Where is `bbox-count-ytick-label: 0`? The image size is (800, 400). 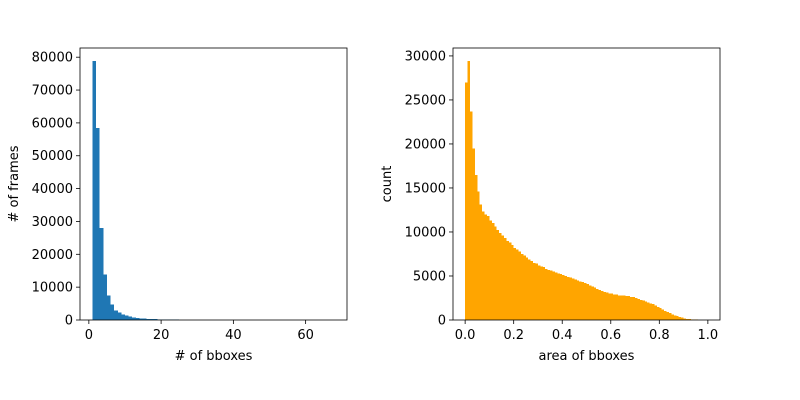 bbox-count-ytick-label: 0 is located at coordinates (69, 321).